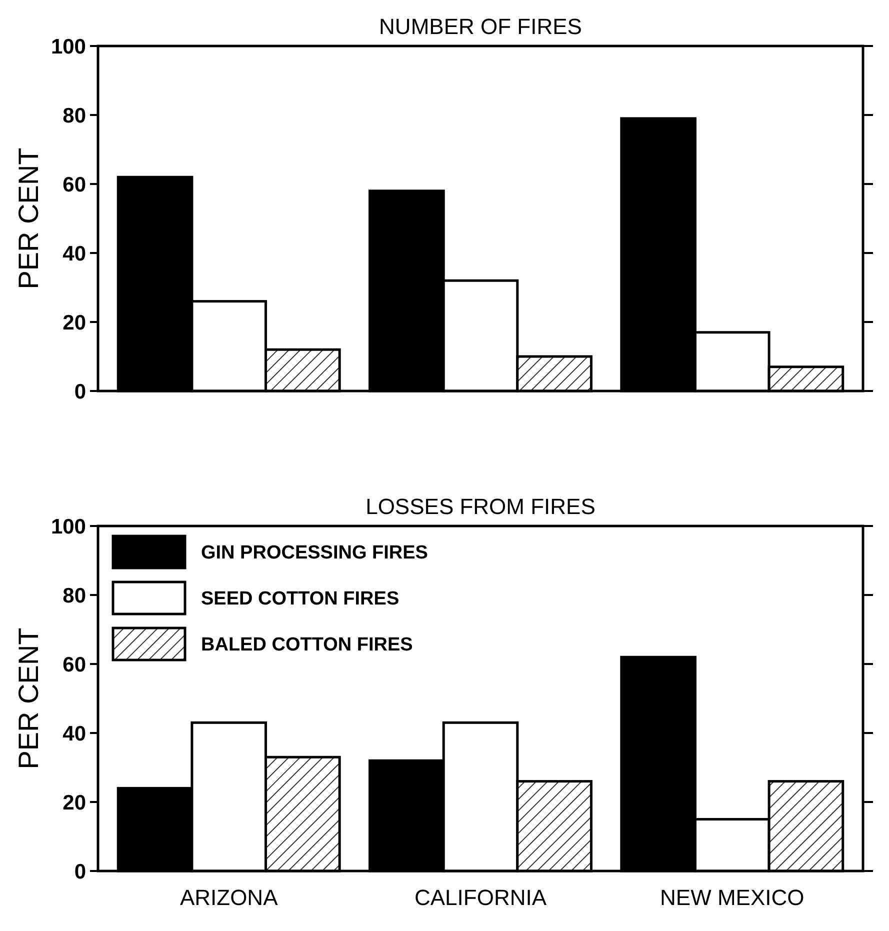 The image size is (889, 931). I want to click on legend-label: GIN PROCESSING FIRES, so click(314, 553).